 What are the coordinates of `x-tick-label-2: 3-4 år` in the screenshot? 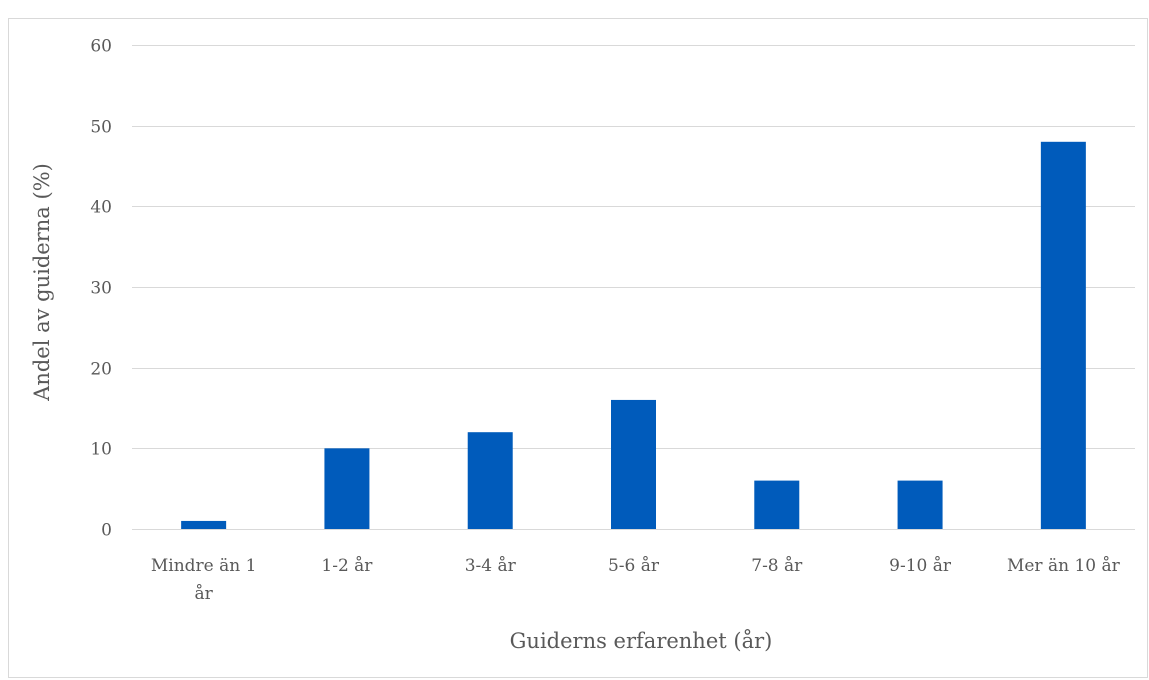 It's located at (491, 566).